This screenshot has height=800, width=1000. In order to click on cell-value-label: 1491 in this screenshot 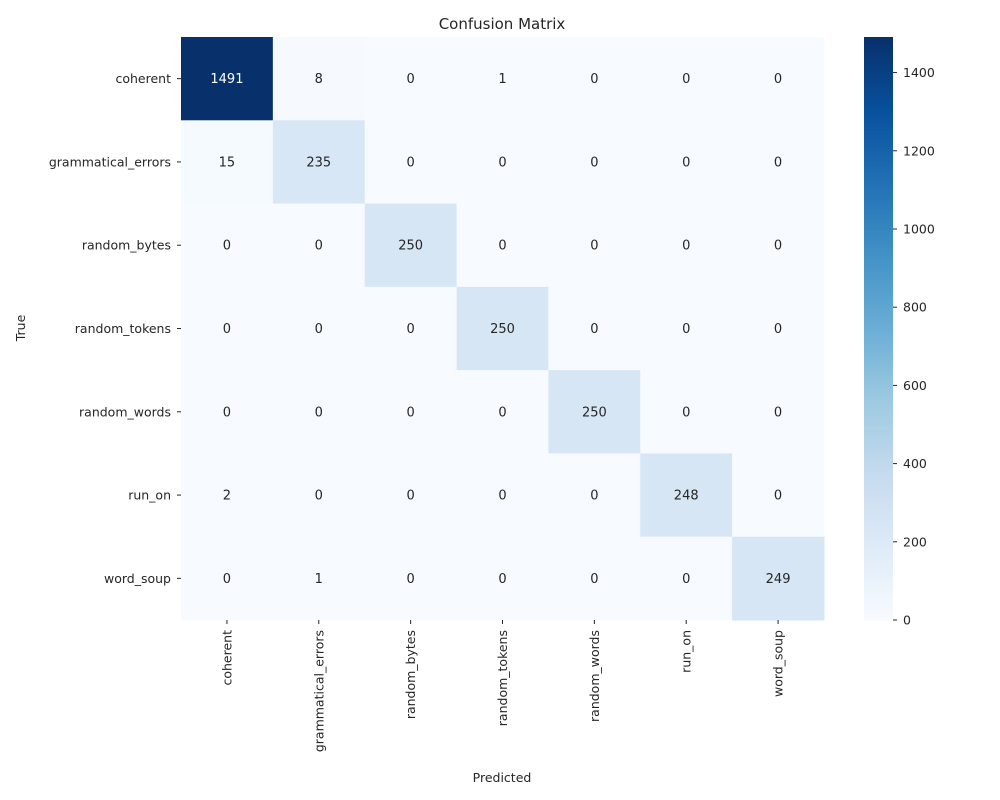, I will do `click(226, 79)`.